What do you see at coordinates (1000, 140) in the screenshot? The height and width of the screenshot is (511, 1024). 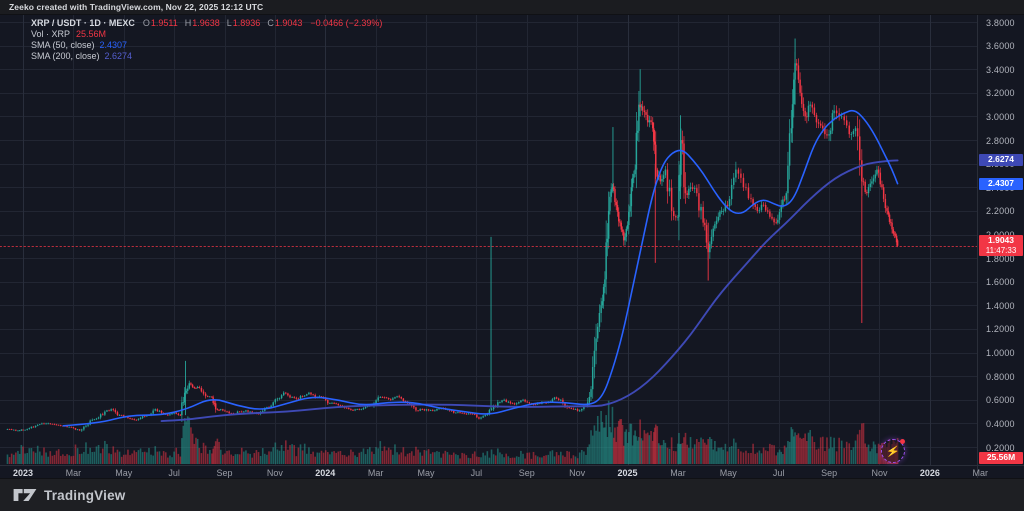 I see `price-axis-label: 2.8000` at bounding box center [1000, 140].